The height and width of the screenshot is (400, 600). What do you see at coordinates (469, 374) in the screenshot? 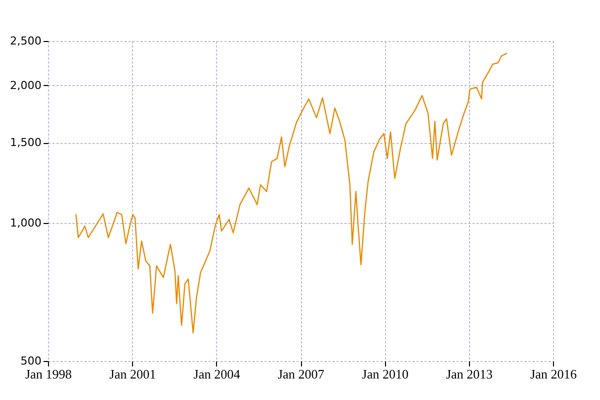
I see `x-tick-label: Jan 2013` at bounding box center [469, 374].